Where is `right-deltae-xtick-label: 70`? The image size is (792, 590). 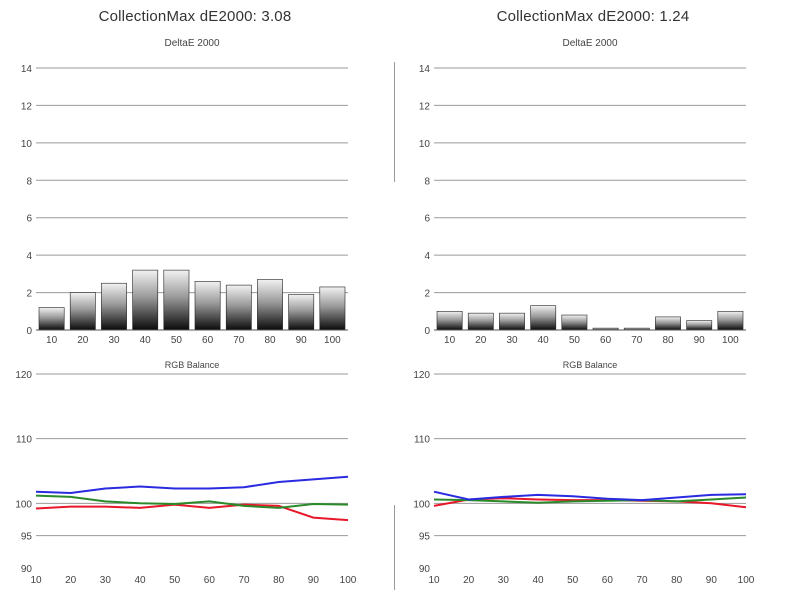
right-deltae-xtick-label: 70 is located at coordinates (637, 340).